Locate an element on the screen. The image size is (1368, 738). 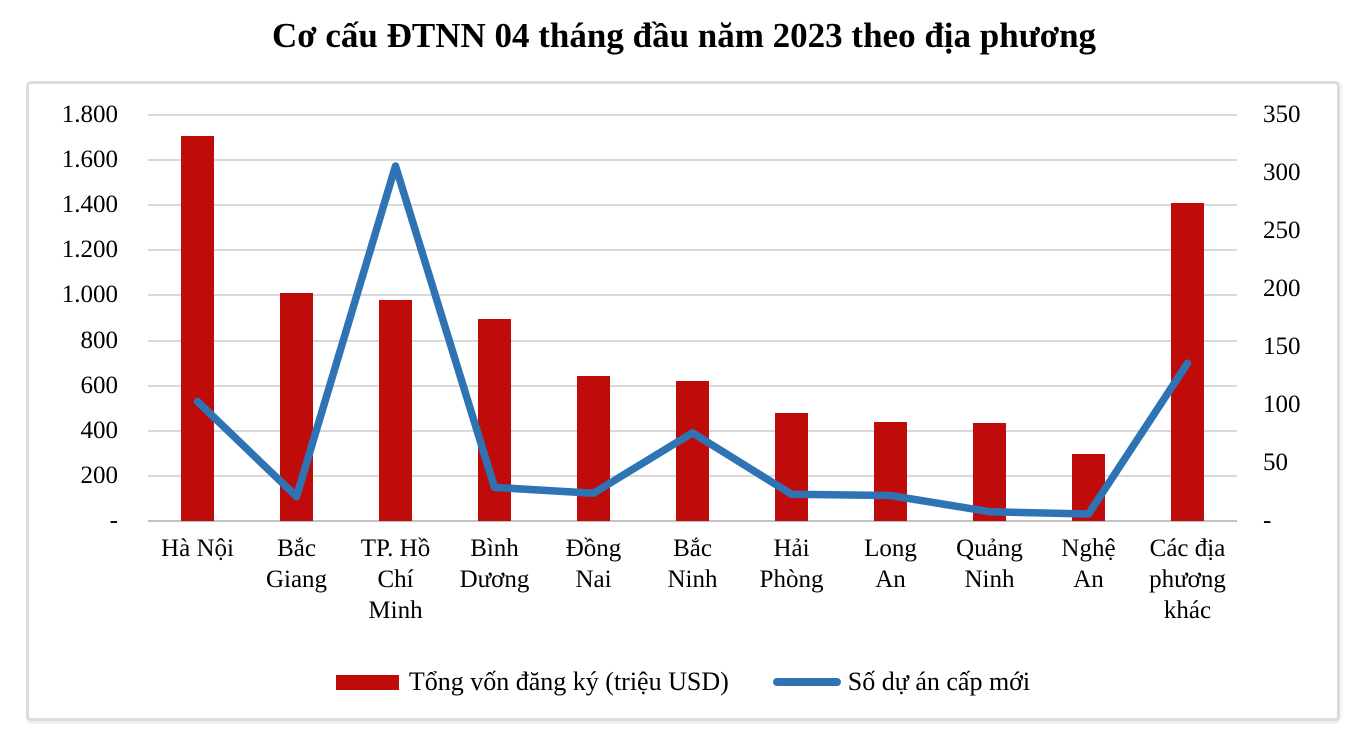
line-series-swatch is located at coordinates (806, 682).